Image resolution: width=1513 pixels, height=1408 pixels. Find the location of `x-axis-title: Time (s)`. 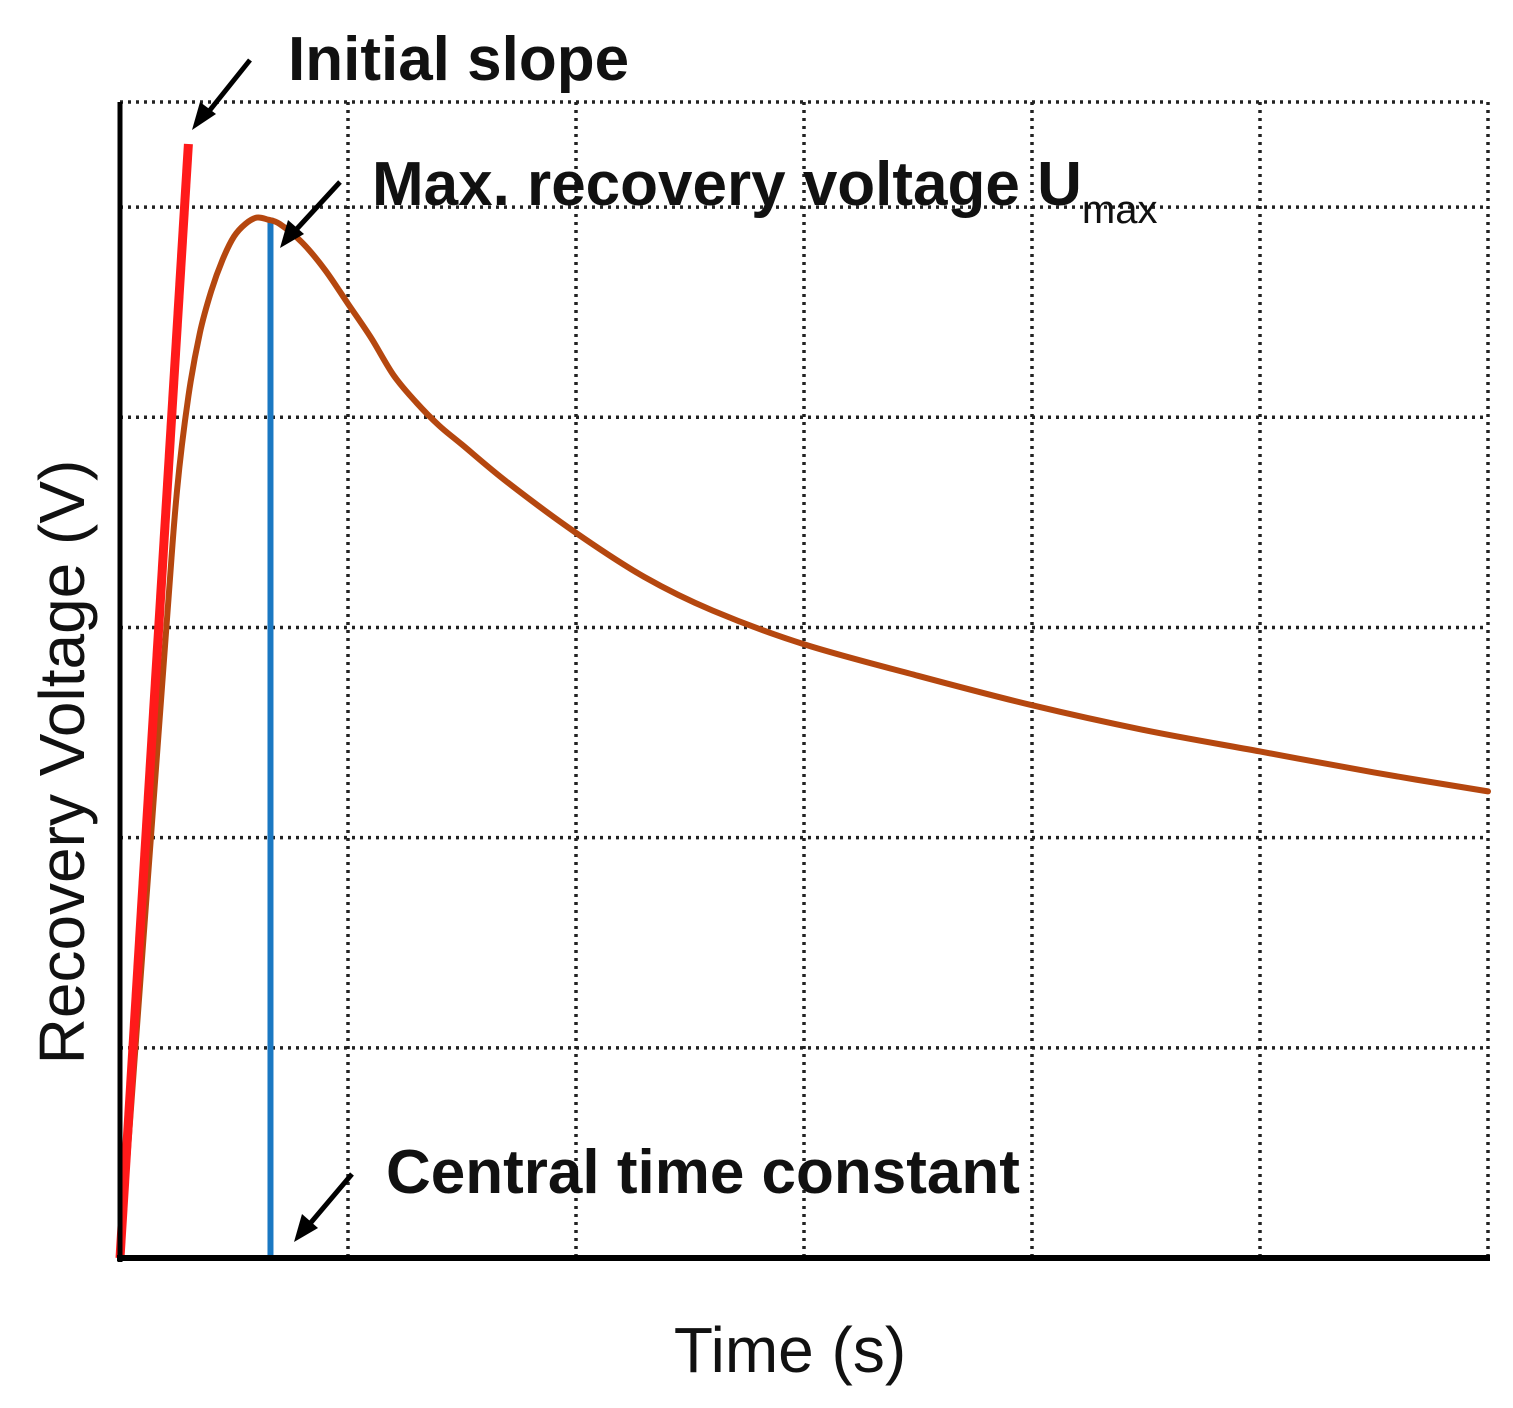

x-axis-title: Time (s) is located at coordinates (790, 1350).